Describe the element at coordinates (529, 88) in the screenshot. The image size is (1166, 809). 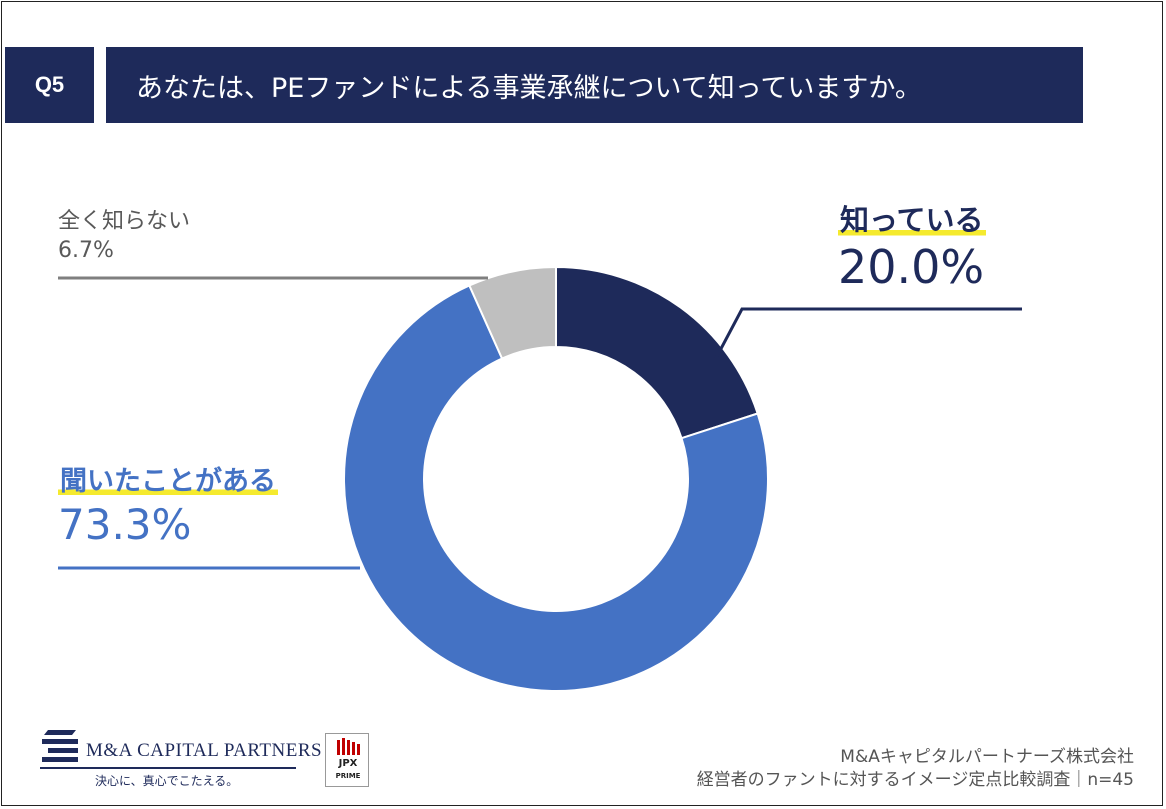
I see `question-text: あなたは、PEファンドによる事業承継について知っていますか。` at that location.